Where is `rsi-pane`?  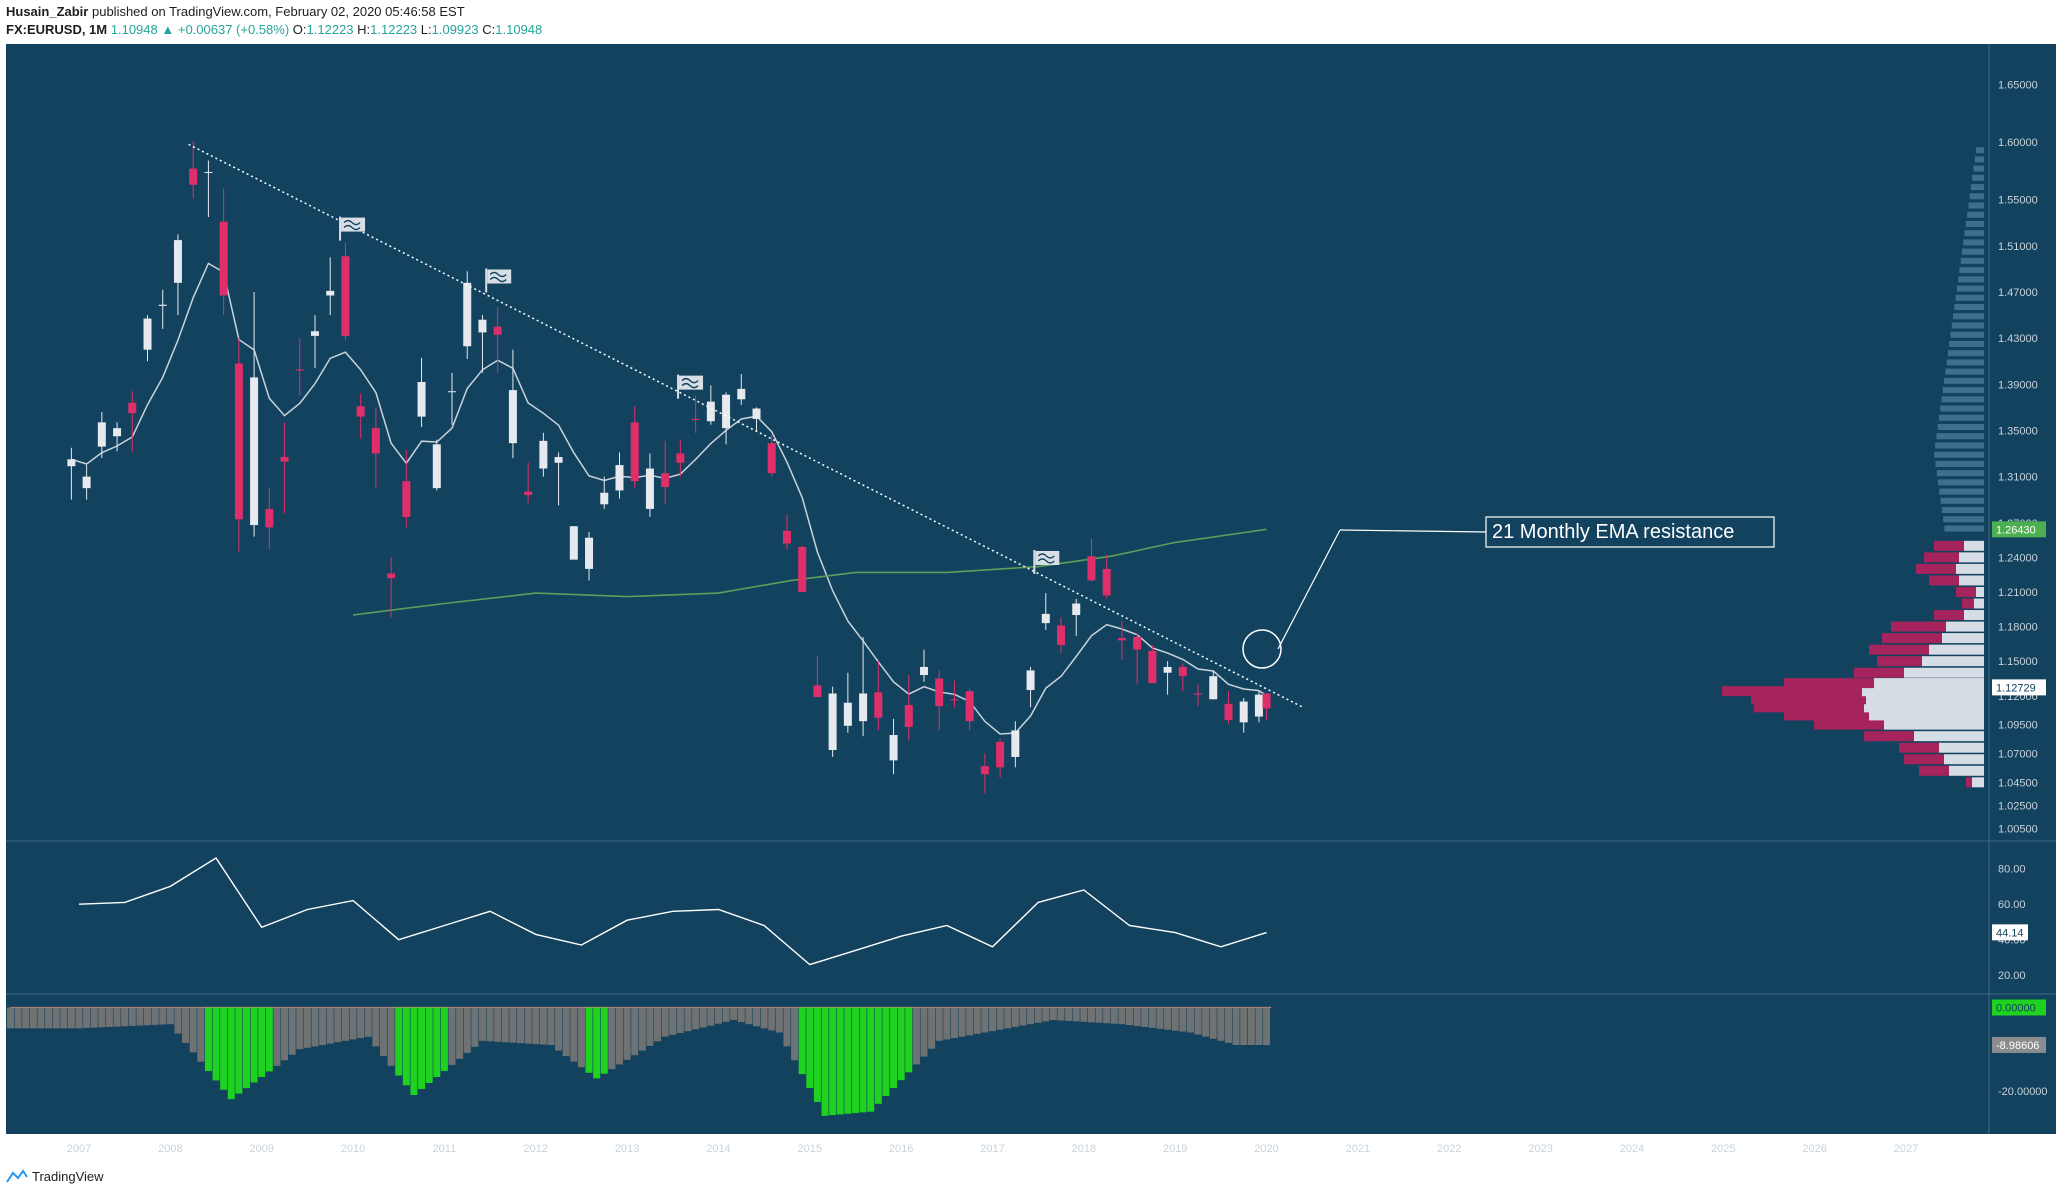 rsi-pane is located at coordinates (672, 911).